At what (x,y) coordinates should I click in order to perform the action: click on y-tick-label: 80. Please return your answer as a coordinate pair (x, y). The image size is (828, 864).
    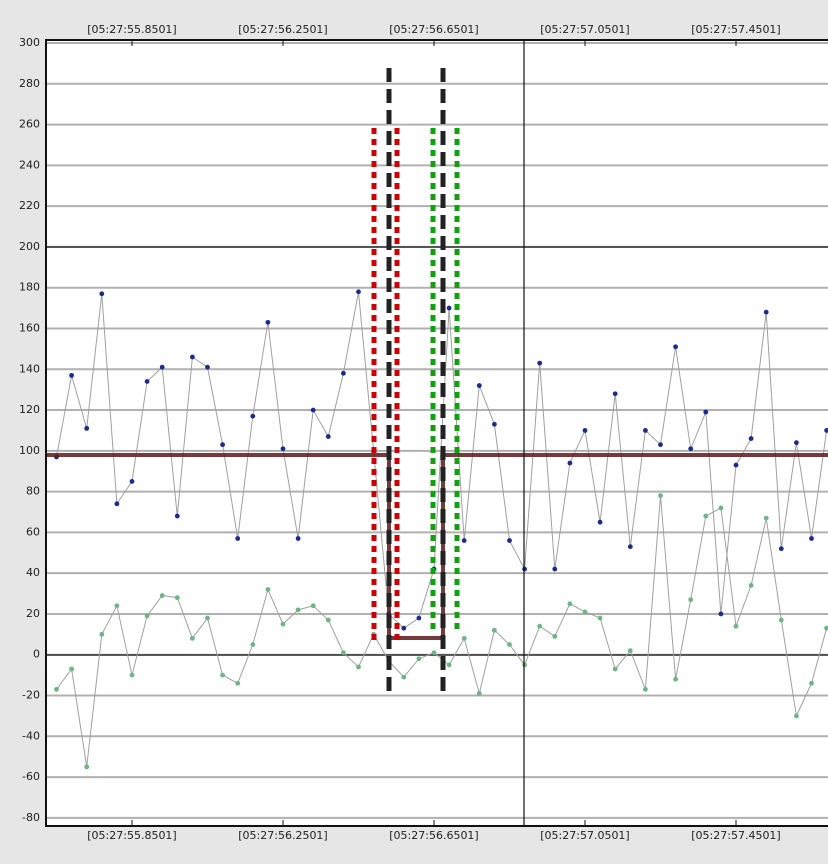
    Looking at the image, I should click on (33, 491).